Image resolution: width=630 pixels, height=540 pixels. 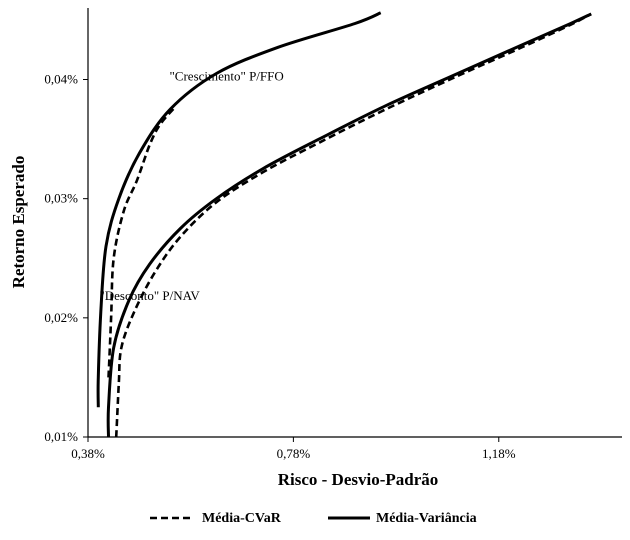 I want to click on y-tick-label: 0,02%, so click(x=61, y=317).